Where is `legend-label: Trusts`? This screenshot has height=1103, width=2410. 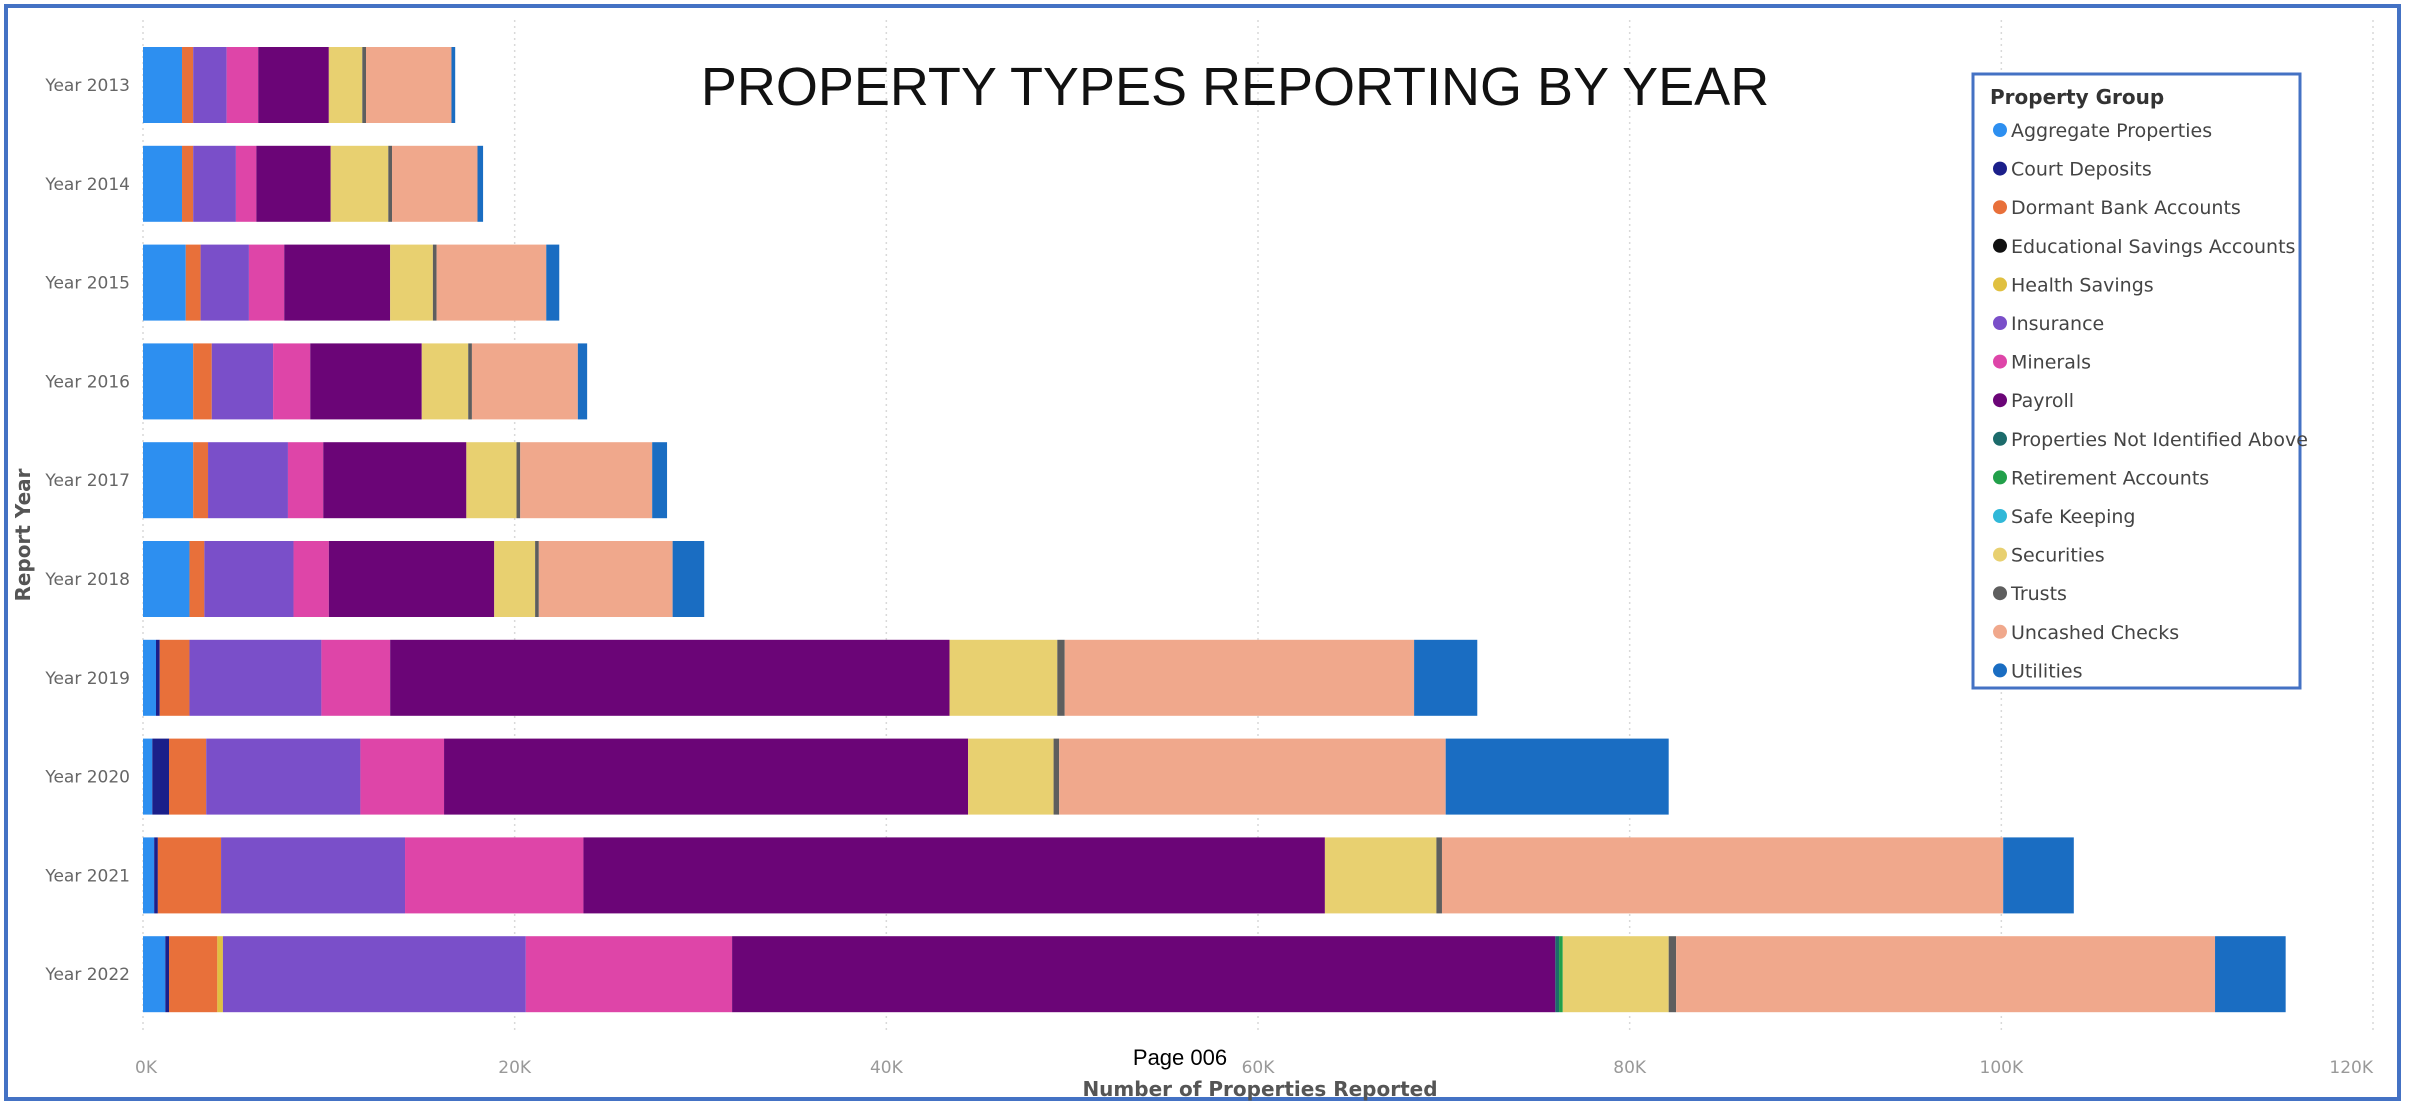
legend-label: Trusts is located at coordinates (2038, 594).